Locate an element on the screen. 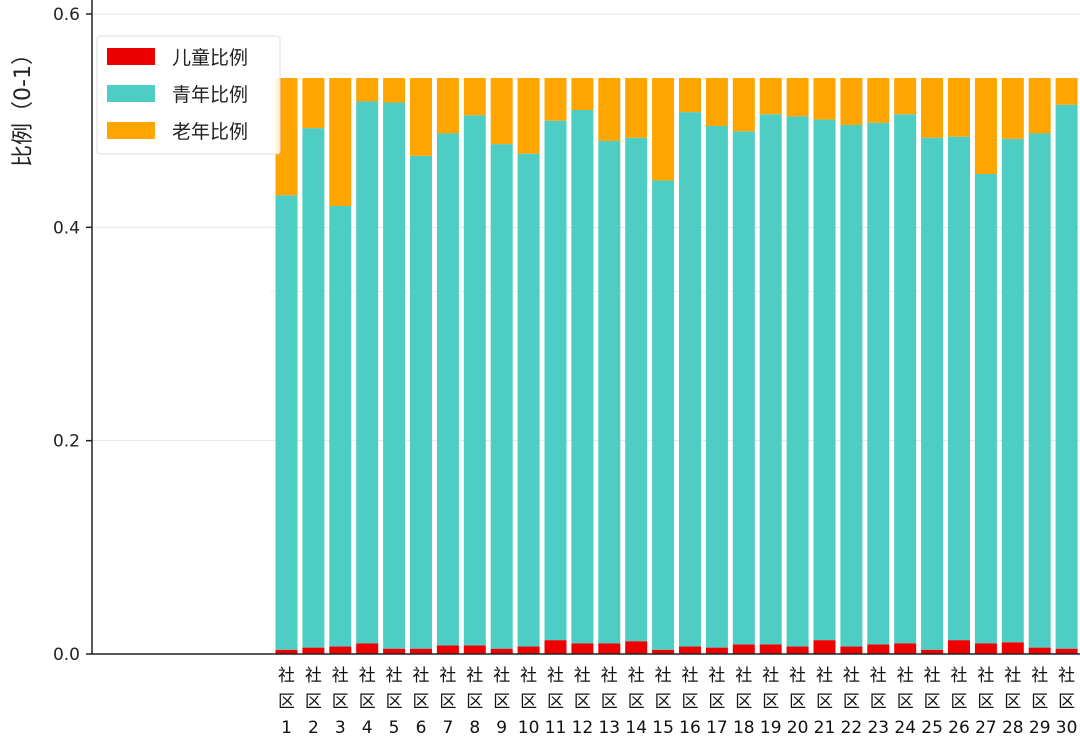 The height and width of the screenshot is (742, 1080). x-tick-label: 社区14社区14 is located at coordinates (636, 702).